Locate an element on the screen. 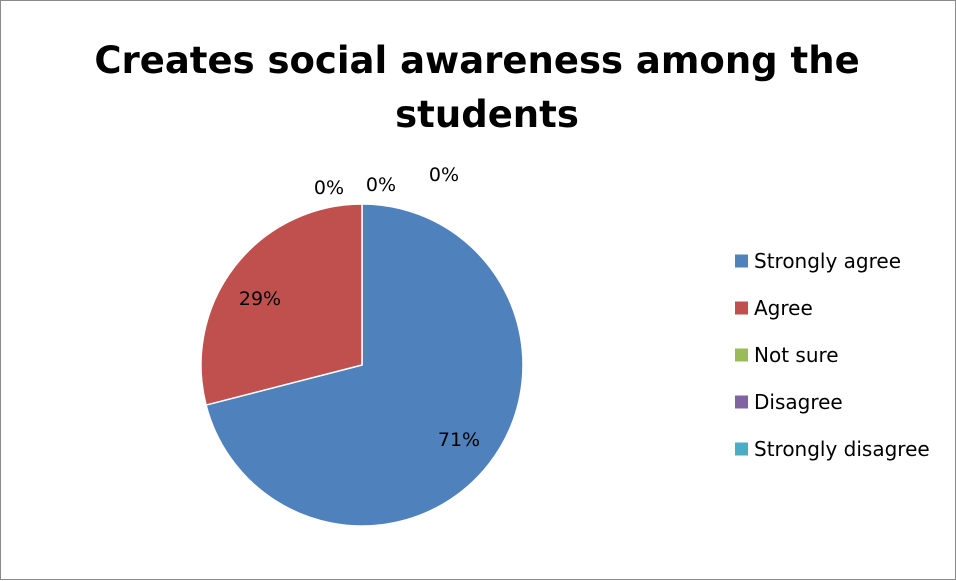 Image resolution: width=956 pixels, height=581 pixels. legend-item-not-sure: Not sure is located at coordinates (787, 355).